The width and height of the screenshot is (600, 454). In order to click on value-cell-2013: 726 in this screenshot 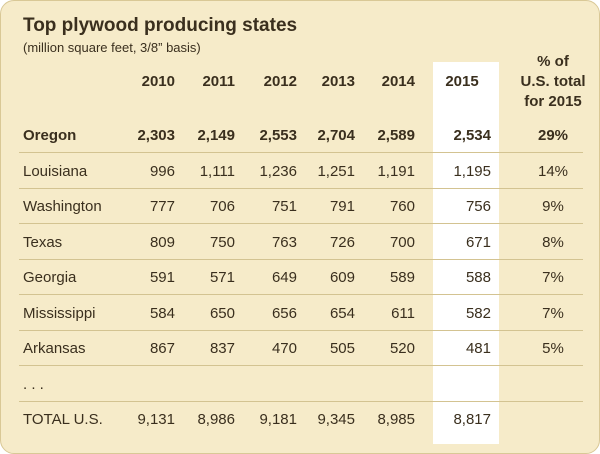, I will do `click(342, 242)`.